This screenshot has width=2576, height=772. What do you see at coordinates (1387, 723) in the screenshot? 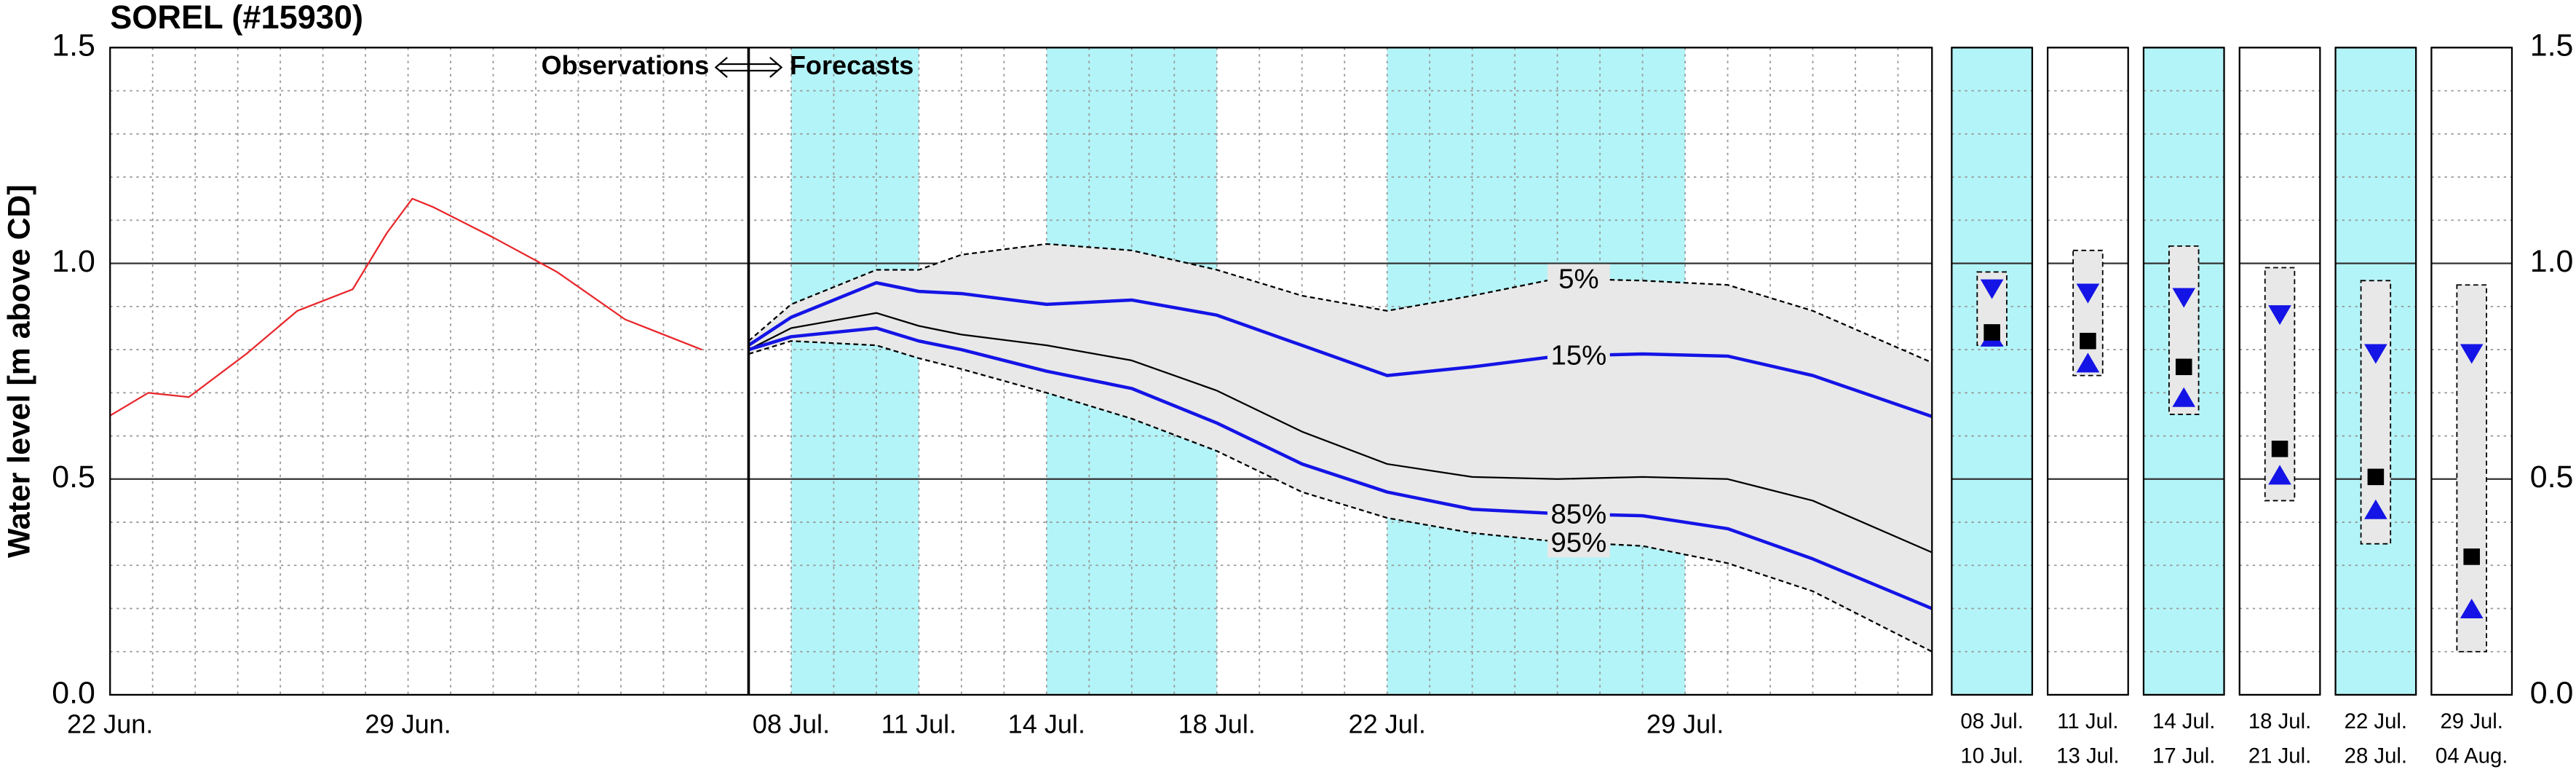
I see `x-tick-label: 22 Jul.` at bounding box center [1387, 723].